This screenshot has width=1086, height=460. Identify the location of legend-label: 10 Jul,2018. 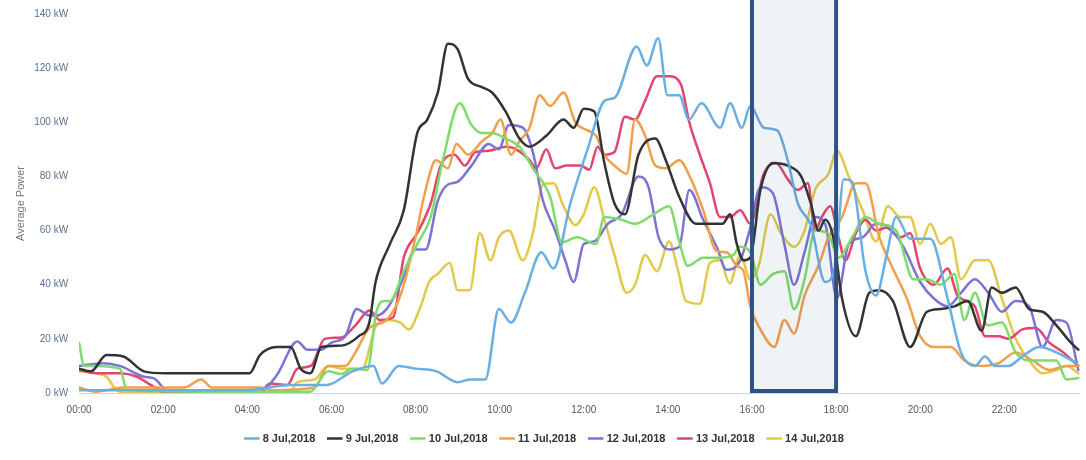
(458, 437).